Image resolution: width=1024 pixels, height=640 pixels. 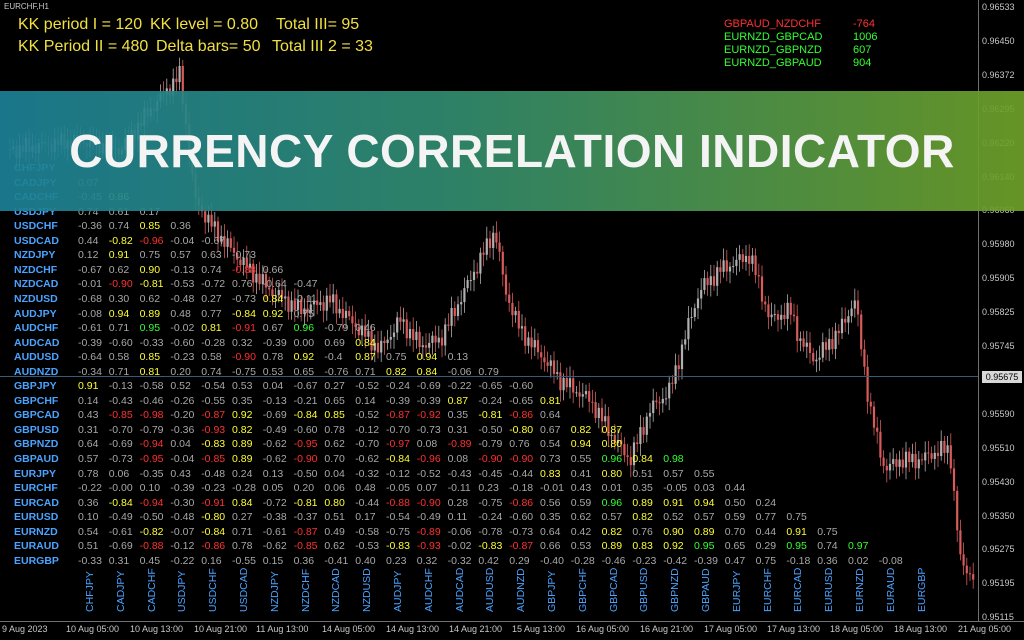 I want to click on matrix-cell: -0.91, so click(x=213, y=502).